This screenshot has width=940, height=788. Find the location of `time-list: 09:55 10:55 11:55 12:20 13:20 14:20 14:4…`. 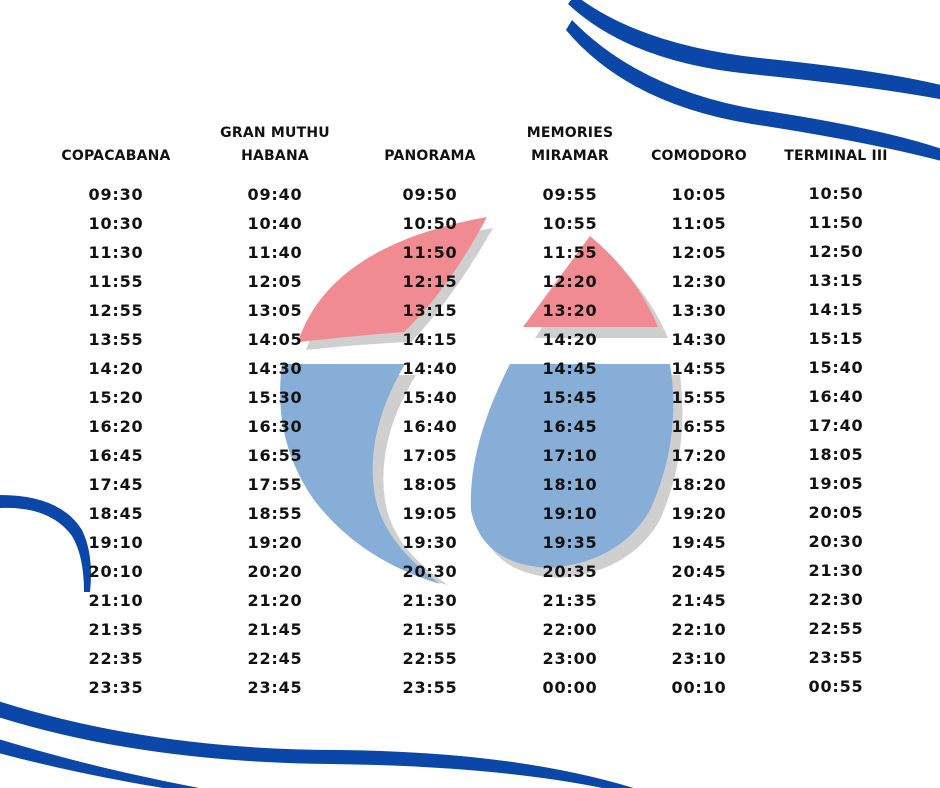

time-list: 09:55 10:55 11:55 12:20 13:20 14:20 14:4… is located at coordinates (570, 441).